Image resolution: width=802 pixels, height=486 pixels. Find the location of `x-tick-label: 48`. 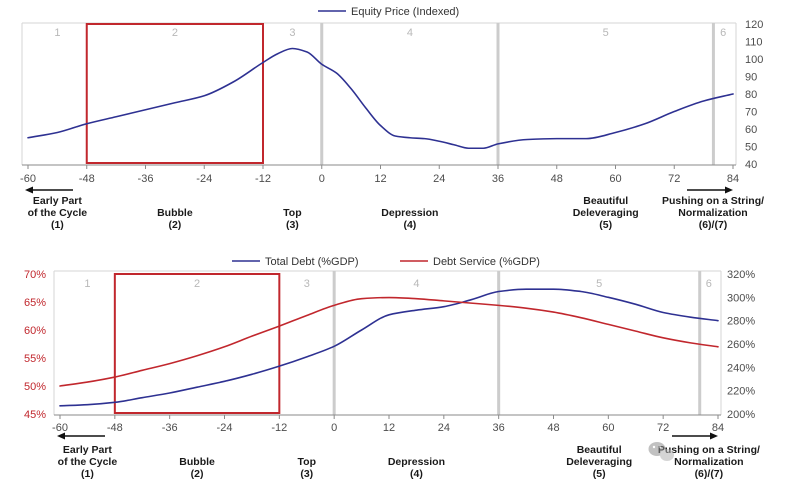

x-tick-label: 48 is located at coordinates (557, 179).